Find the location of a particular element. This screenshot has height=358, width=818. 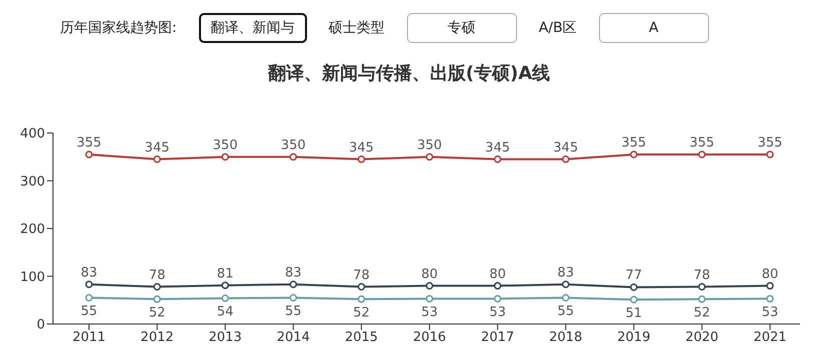

x-tick-label: 2019 is located at coordinates (633, 338).